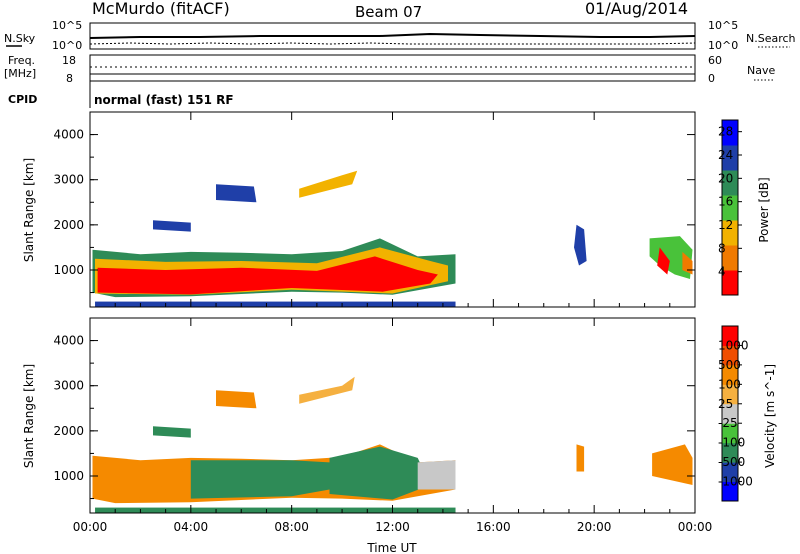  What do you see at coordinates (771, 38) in the screenshot?
I see `noise-right-label: N.Search` at bounding box center [771, 38].